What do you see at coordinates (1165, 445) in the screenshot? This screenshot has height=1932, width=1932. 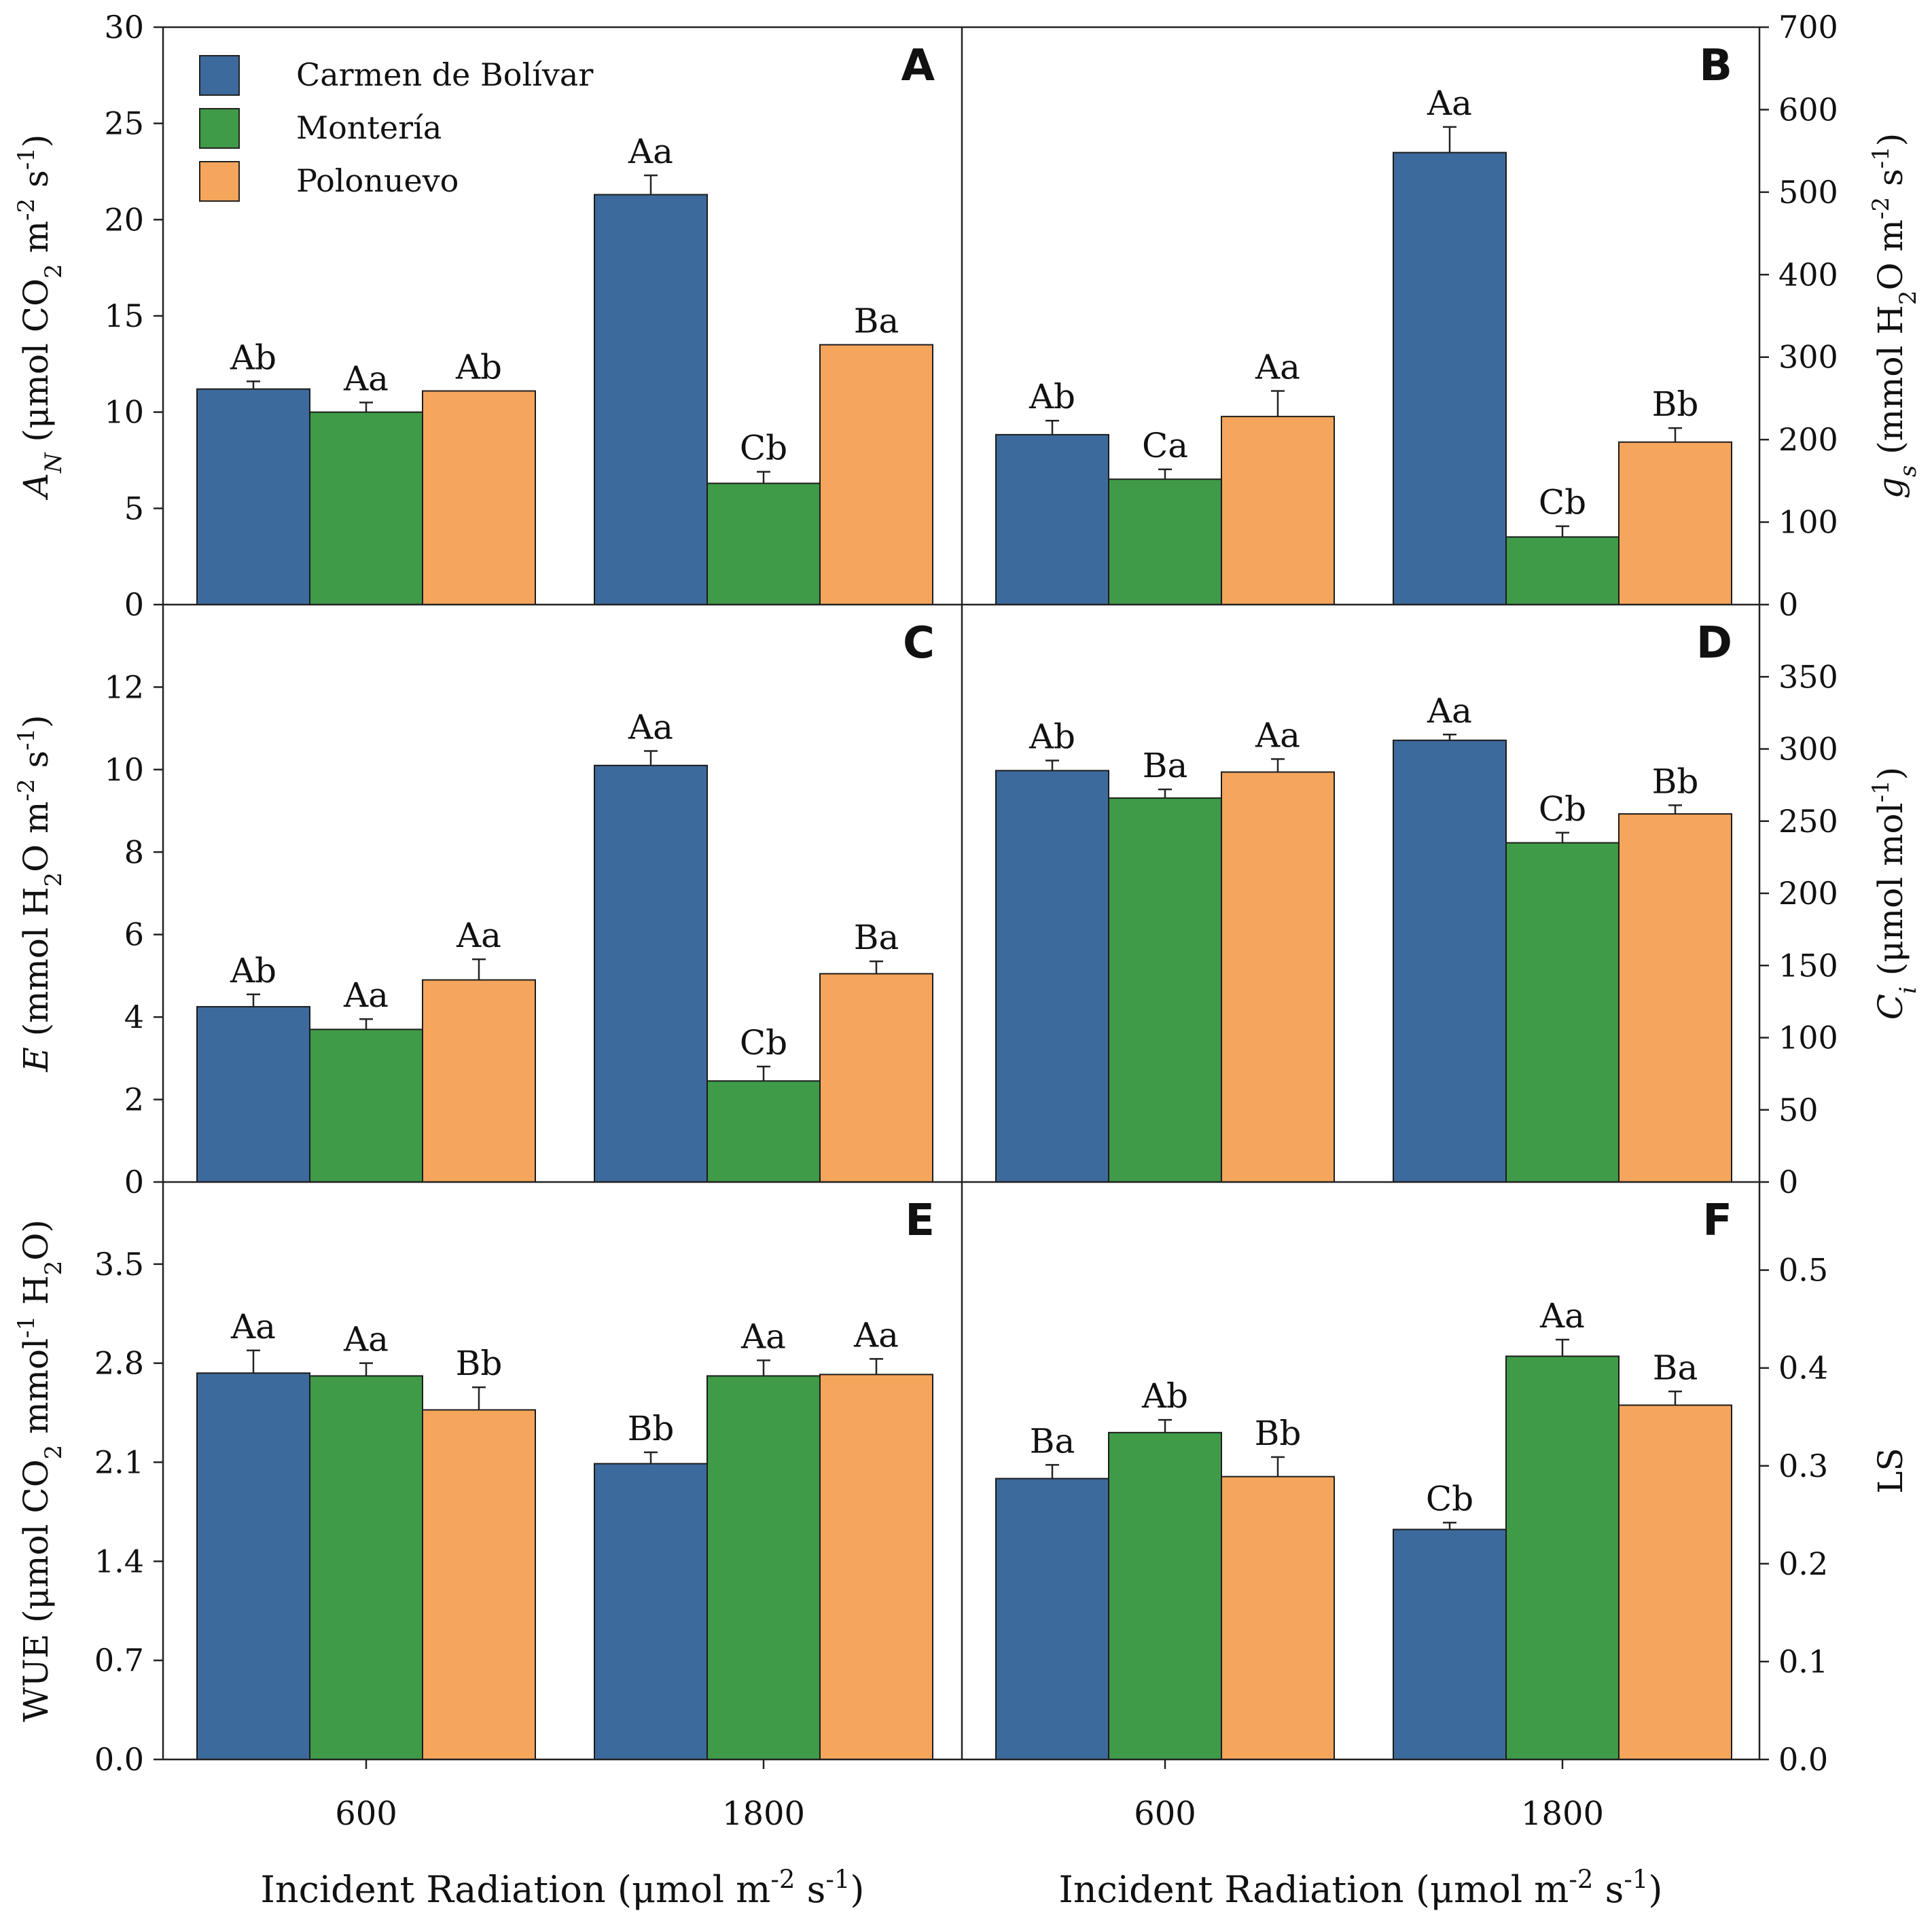 I see `significance-letter: Ca` at bounding box center [1165, 445].